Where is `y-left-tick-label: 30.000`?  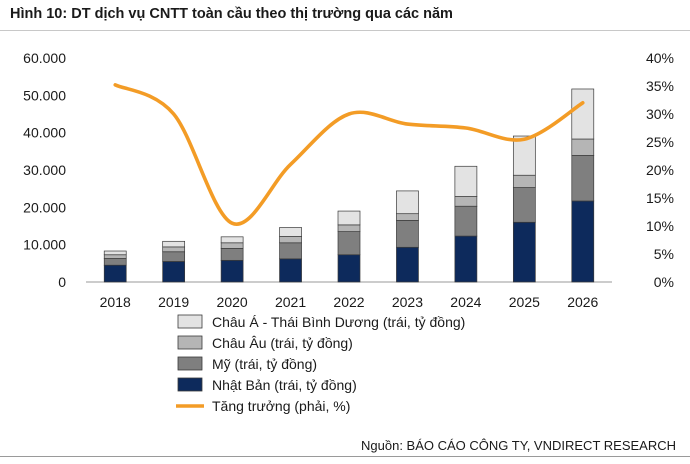
y-left-tick-label: 30.000 is located at coordinates (44, 170).